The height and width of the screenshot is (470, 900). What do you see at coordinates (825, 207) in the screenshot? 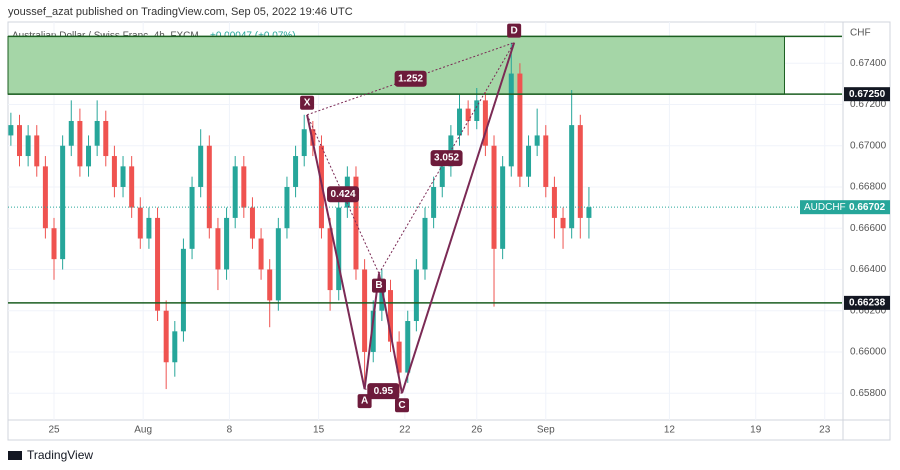
I see `last-price-symbol: AUDCHF` at bounding box center [825, 207].